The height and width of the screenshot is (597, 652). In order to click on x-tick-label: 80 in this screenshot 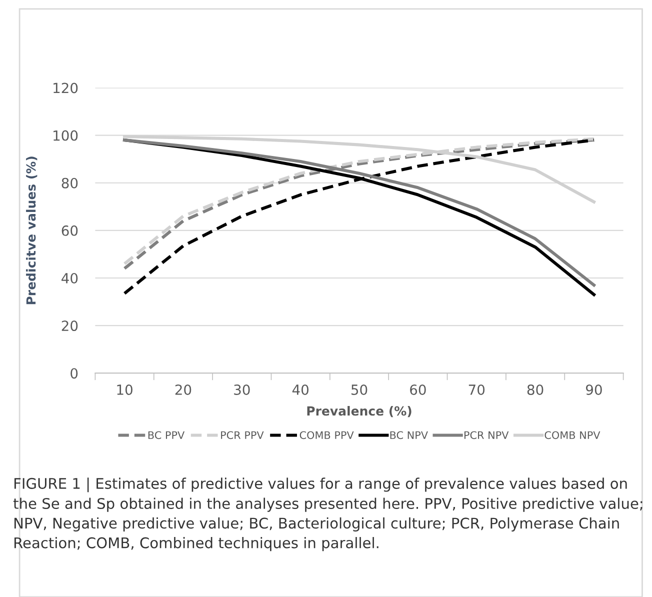, I will do `click(535, 389)`.